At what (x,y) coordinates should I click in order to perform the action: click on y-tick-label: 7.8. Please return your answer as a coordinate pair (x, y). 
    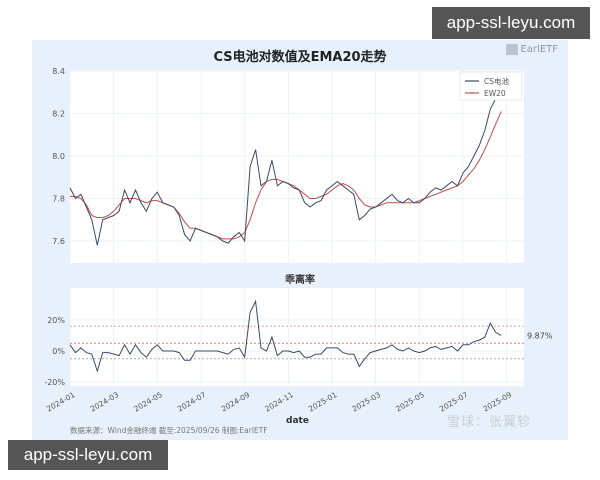
    Looking at the image, I should click on (58, 199).